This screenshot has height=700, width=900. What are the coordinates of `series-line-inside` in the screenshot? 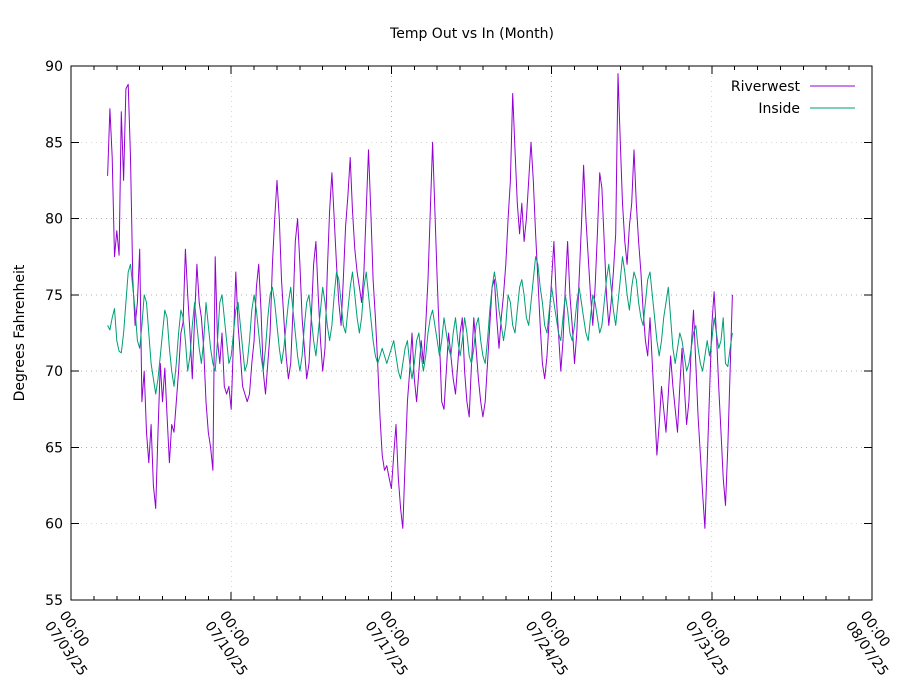 It's located at (420, 325).